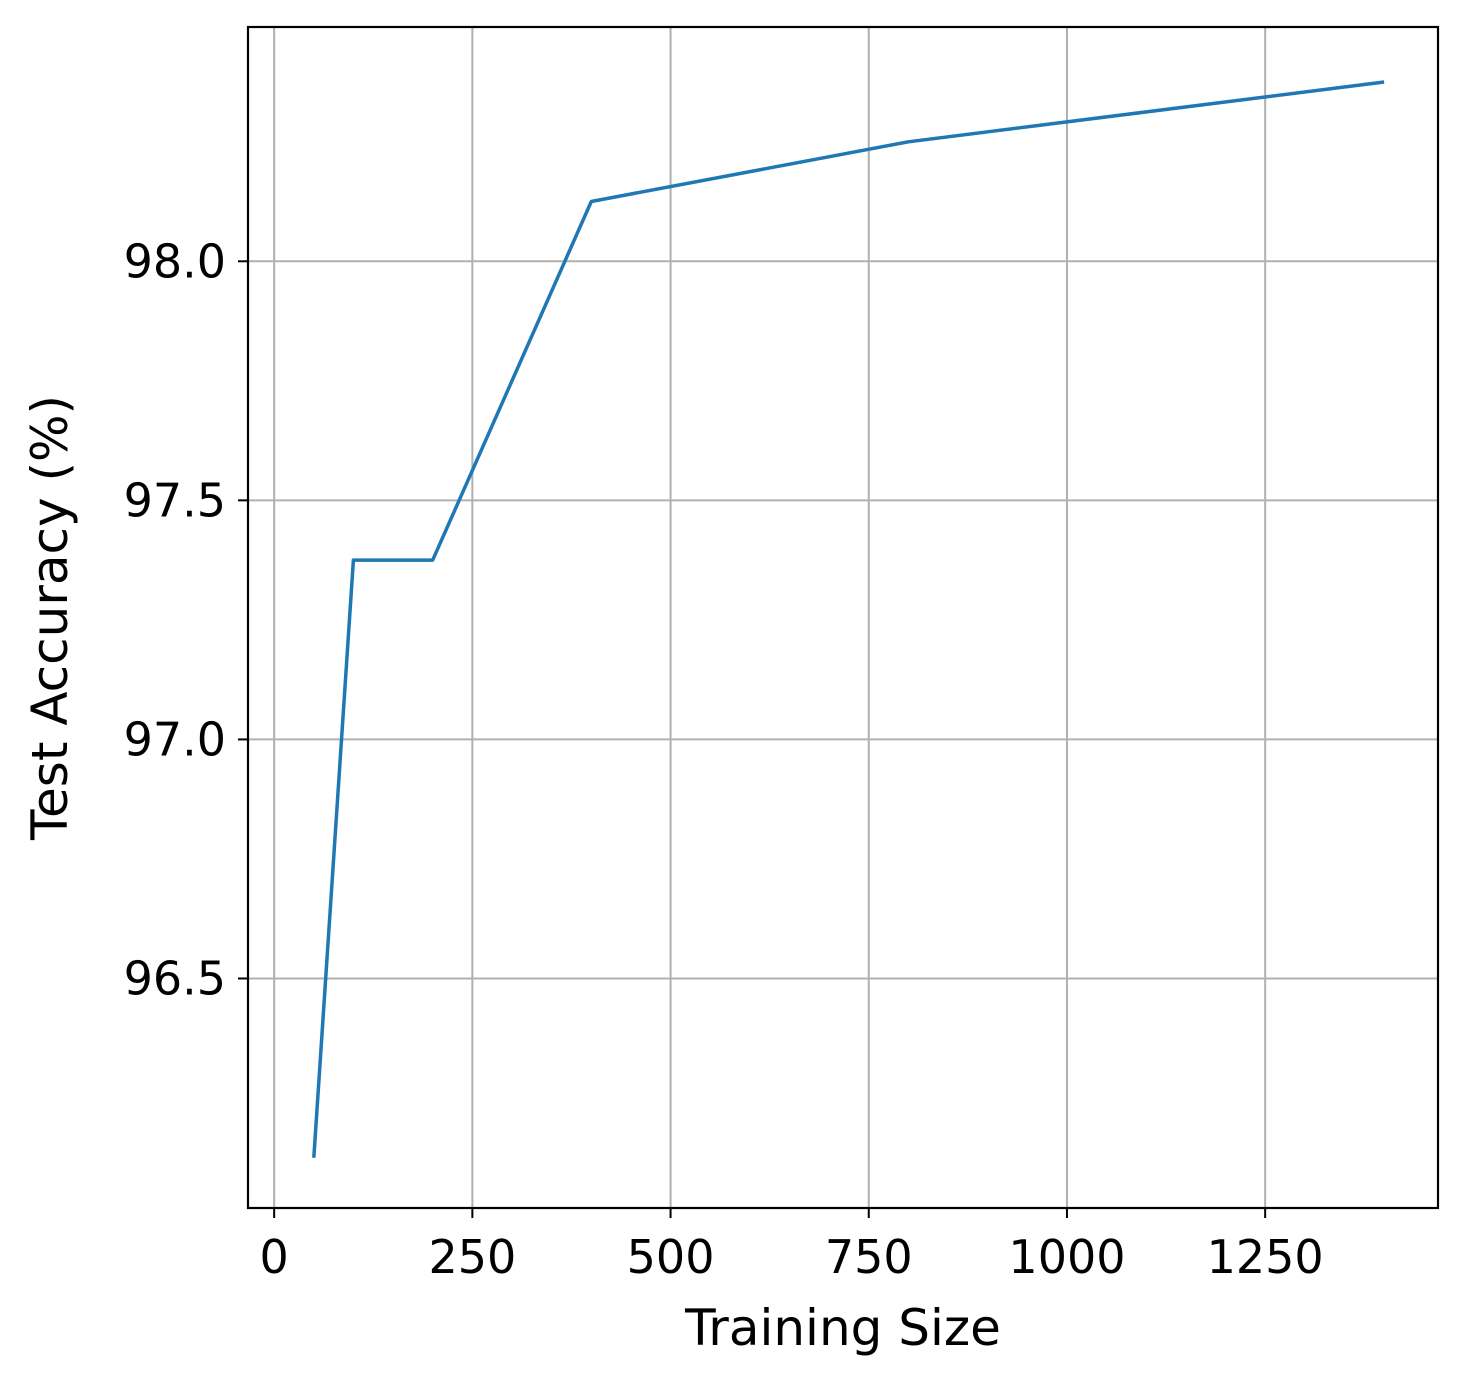  What do you see at coordinates (792, 1246) in the screenshot?
I see `x-axis: 0 250 500 750 1000 1250` at bounding box center [792, 1246].